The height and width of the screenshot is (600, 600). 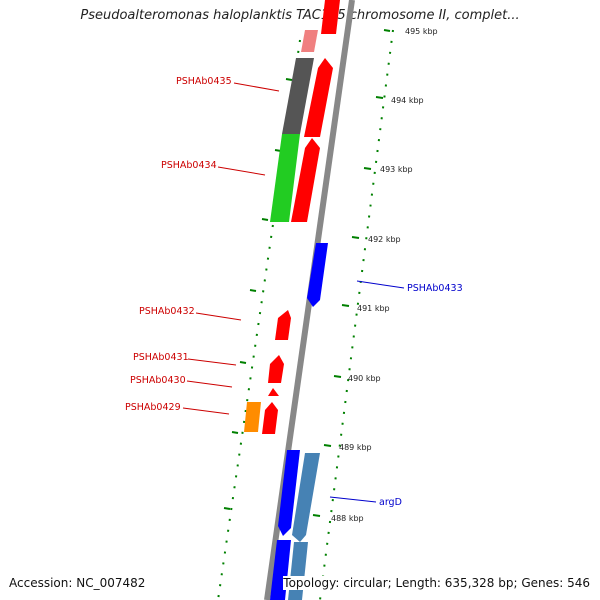 I want to click on kbp-label-491: 491 kbp, so click(x=373, y=308).